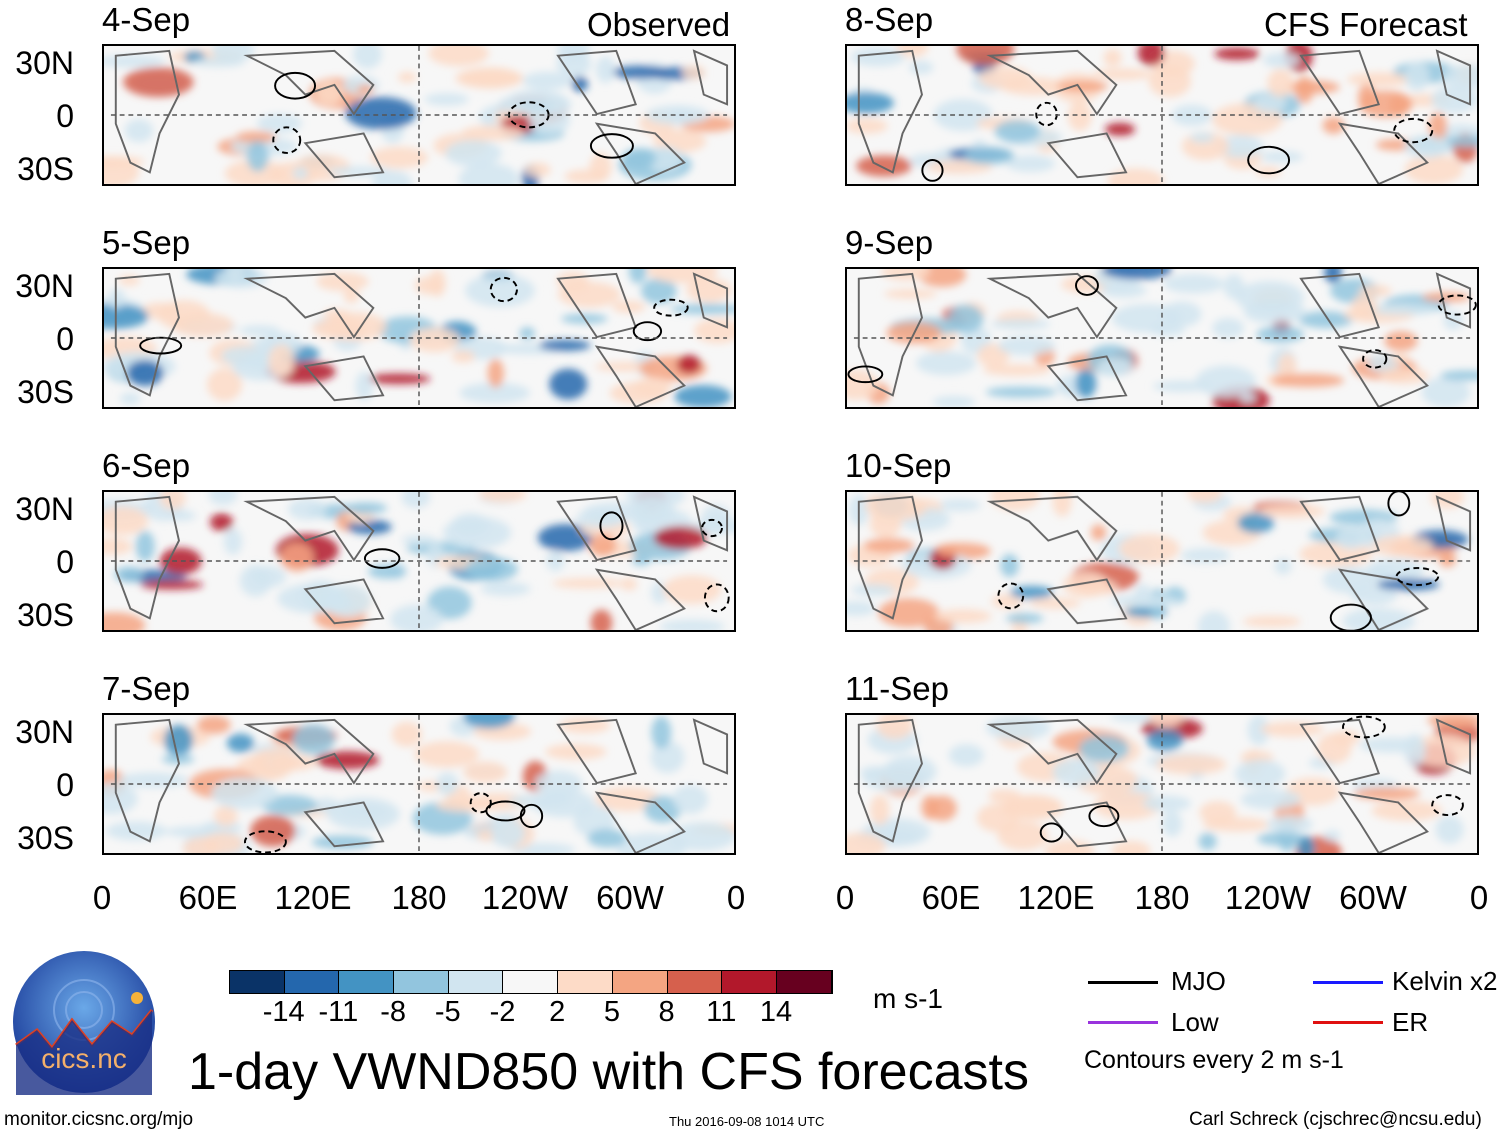 This screenshot has width=1510, height=1137. What do you see at coordinates (146, 465) in the screenshot?
I see `panel-date: 6-Sep` at bounding box center [146, 465].